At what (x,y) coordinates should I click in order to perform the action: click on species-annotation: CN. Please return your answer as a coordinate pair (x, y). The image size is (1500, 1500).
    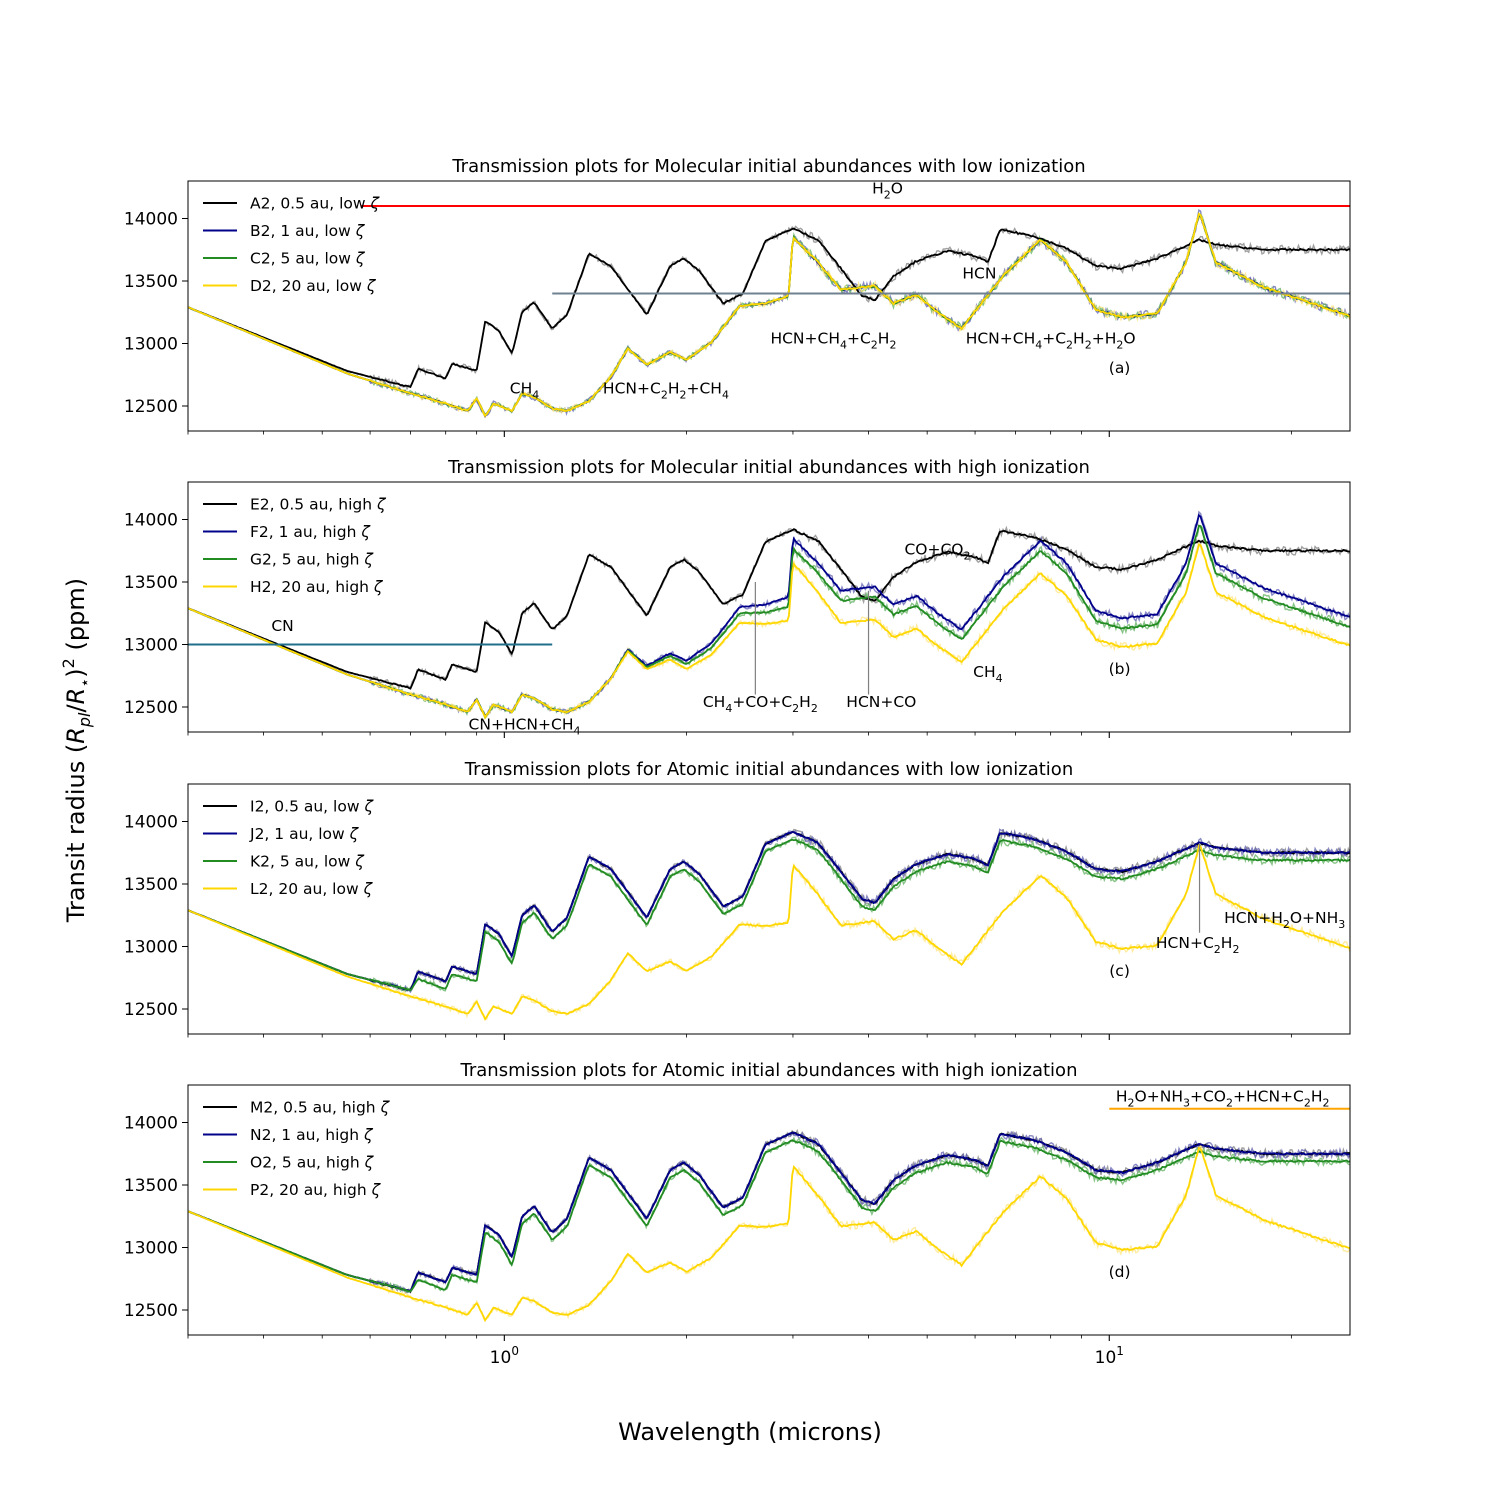
    Looking at the image, I should click on (282, 626).